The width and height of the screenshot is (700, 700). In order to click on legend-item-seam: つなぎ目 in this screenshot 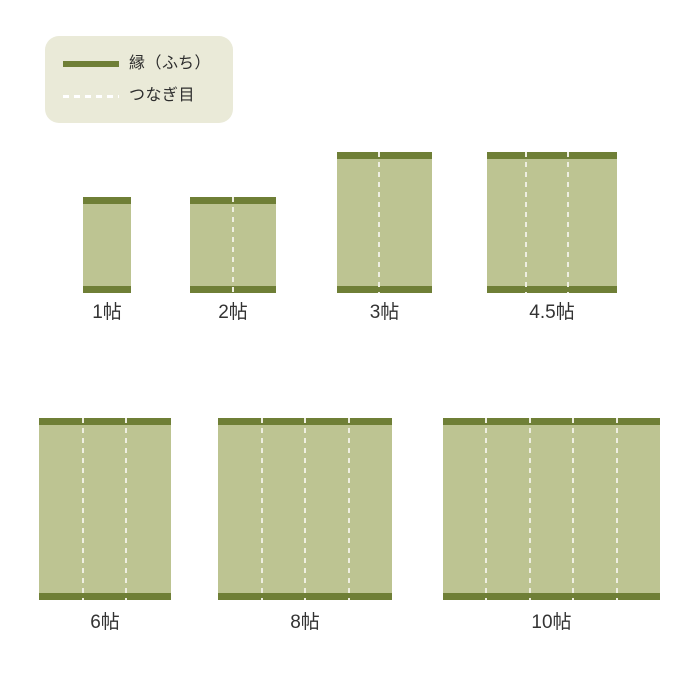, I will do `click(148, 96)`.